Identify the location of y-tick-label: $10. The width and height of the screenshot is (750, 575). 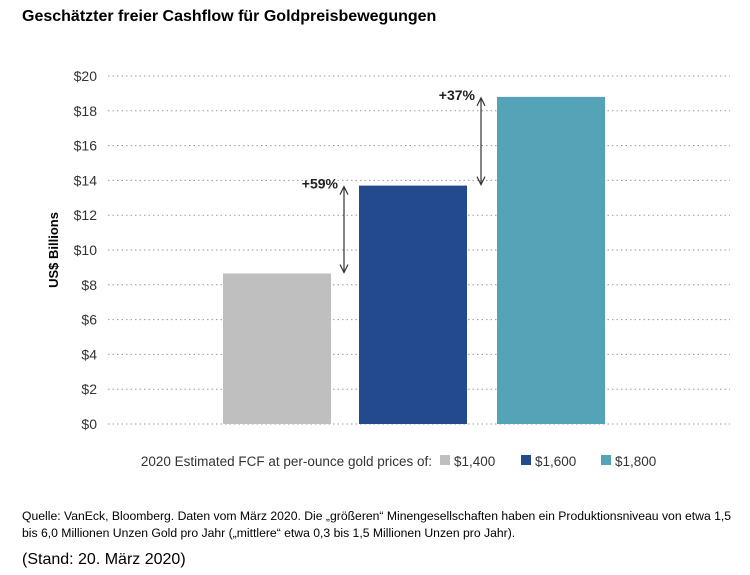
(86, 250).